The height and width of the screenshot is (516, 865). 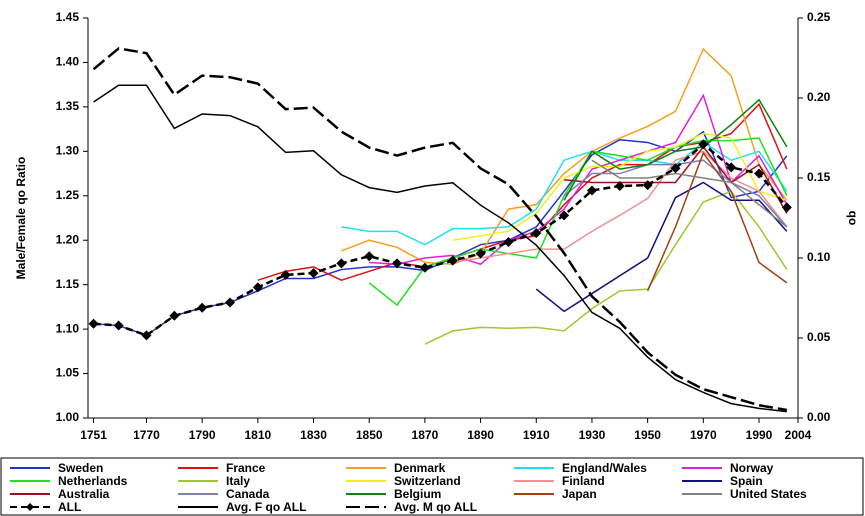 What do you see at coordinates (80, 468) in the screenshot?
I see `legend-label: Sweden` at bounding box center [80, 468].